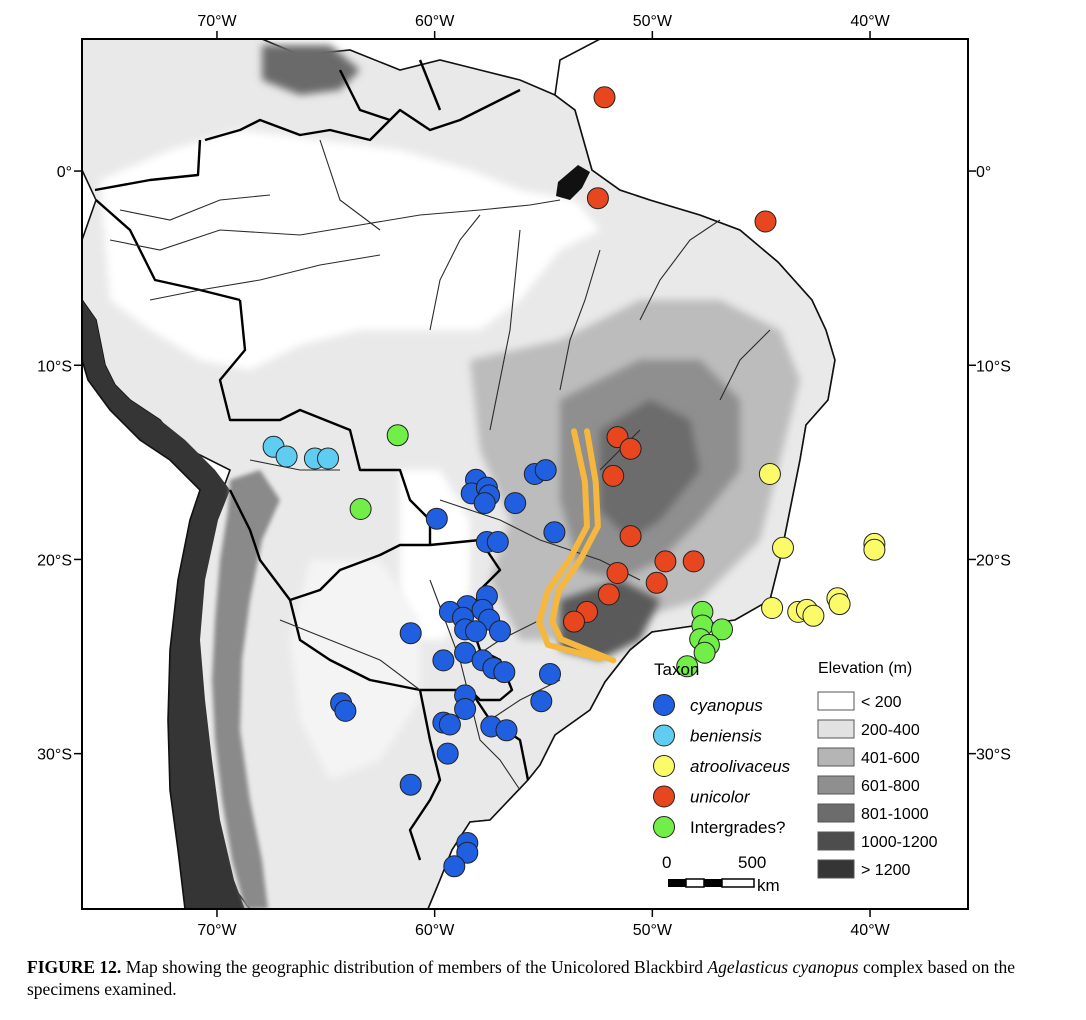  What do you see at coordinates (311, 70) in the screenshot?
I see `highland-guiana` at bounding box center [311, 70].